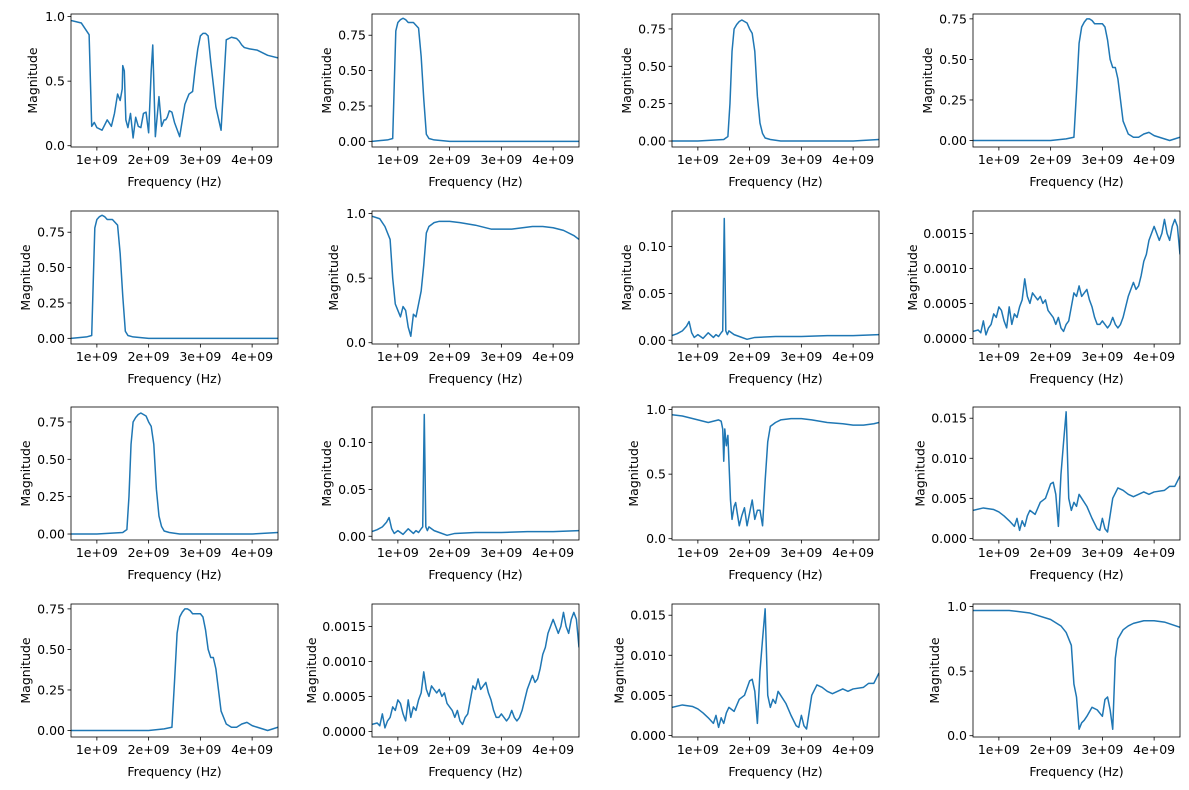 The width and height of the screenshot is (1189, 790). Describe the element at coordinates (344, 696) in the screenshot. I see `y-tick-label: 0.0005` at that location.